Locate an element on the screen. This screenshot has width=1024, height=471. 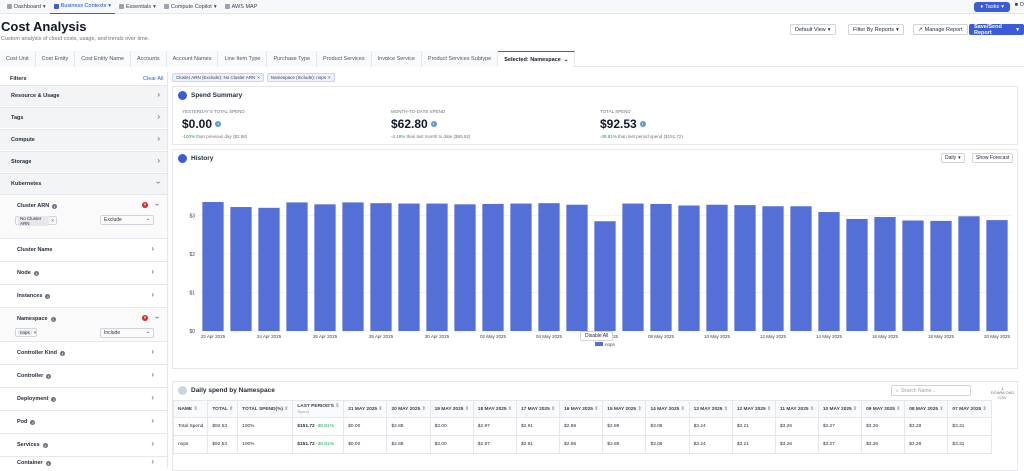
column-header: 20 MAY 2025 ⇕ is located at coordinates (408, 409).